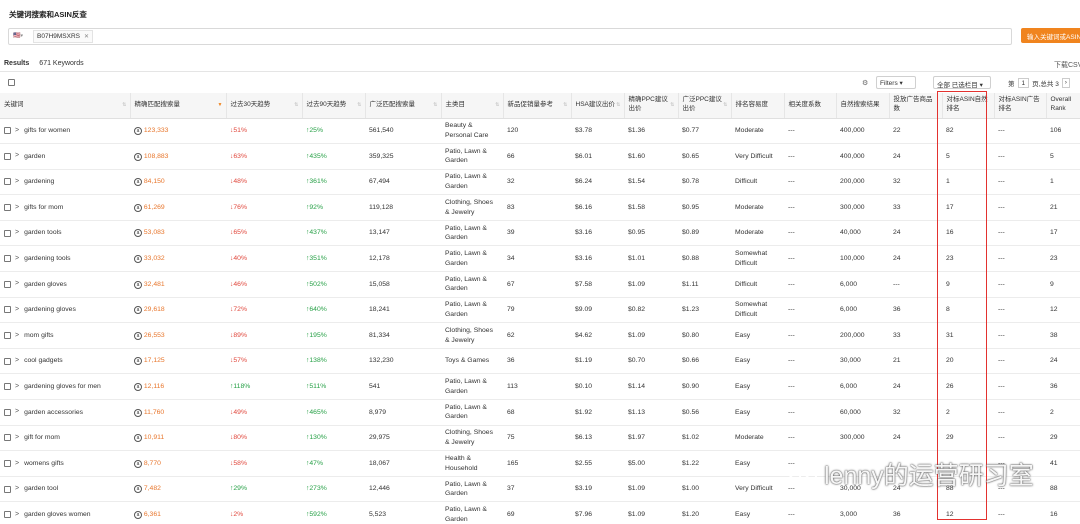 This screenshot has height=524, width=1080. I want to click on keyword-text: garden tool, so click(41, 489).